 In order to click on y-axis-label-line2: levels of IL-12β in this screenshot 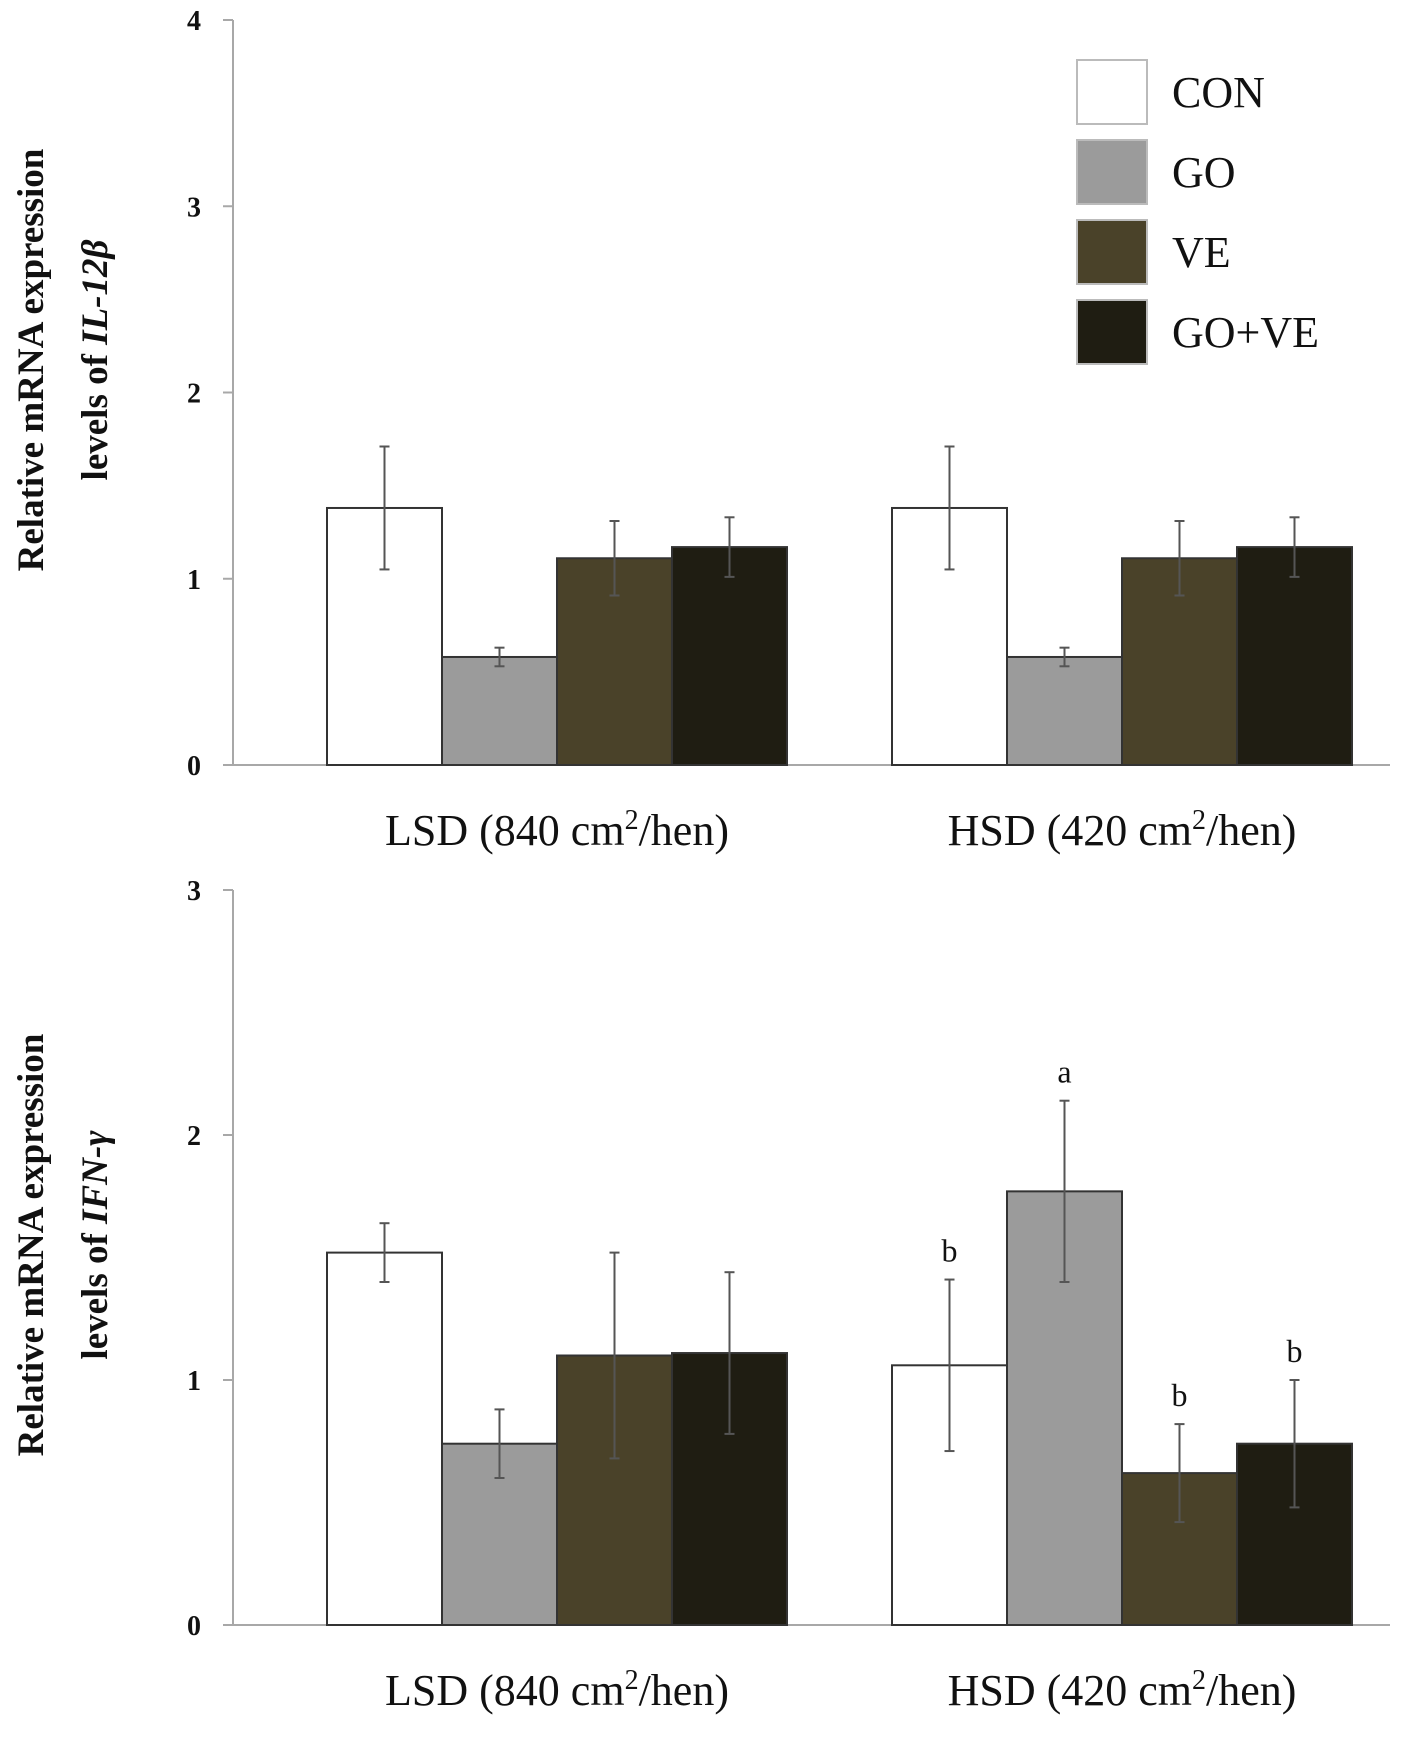, I will do `click(95, 360)`.